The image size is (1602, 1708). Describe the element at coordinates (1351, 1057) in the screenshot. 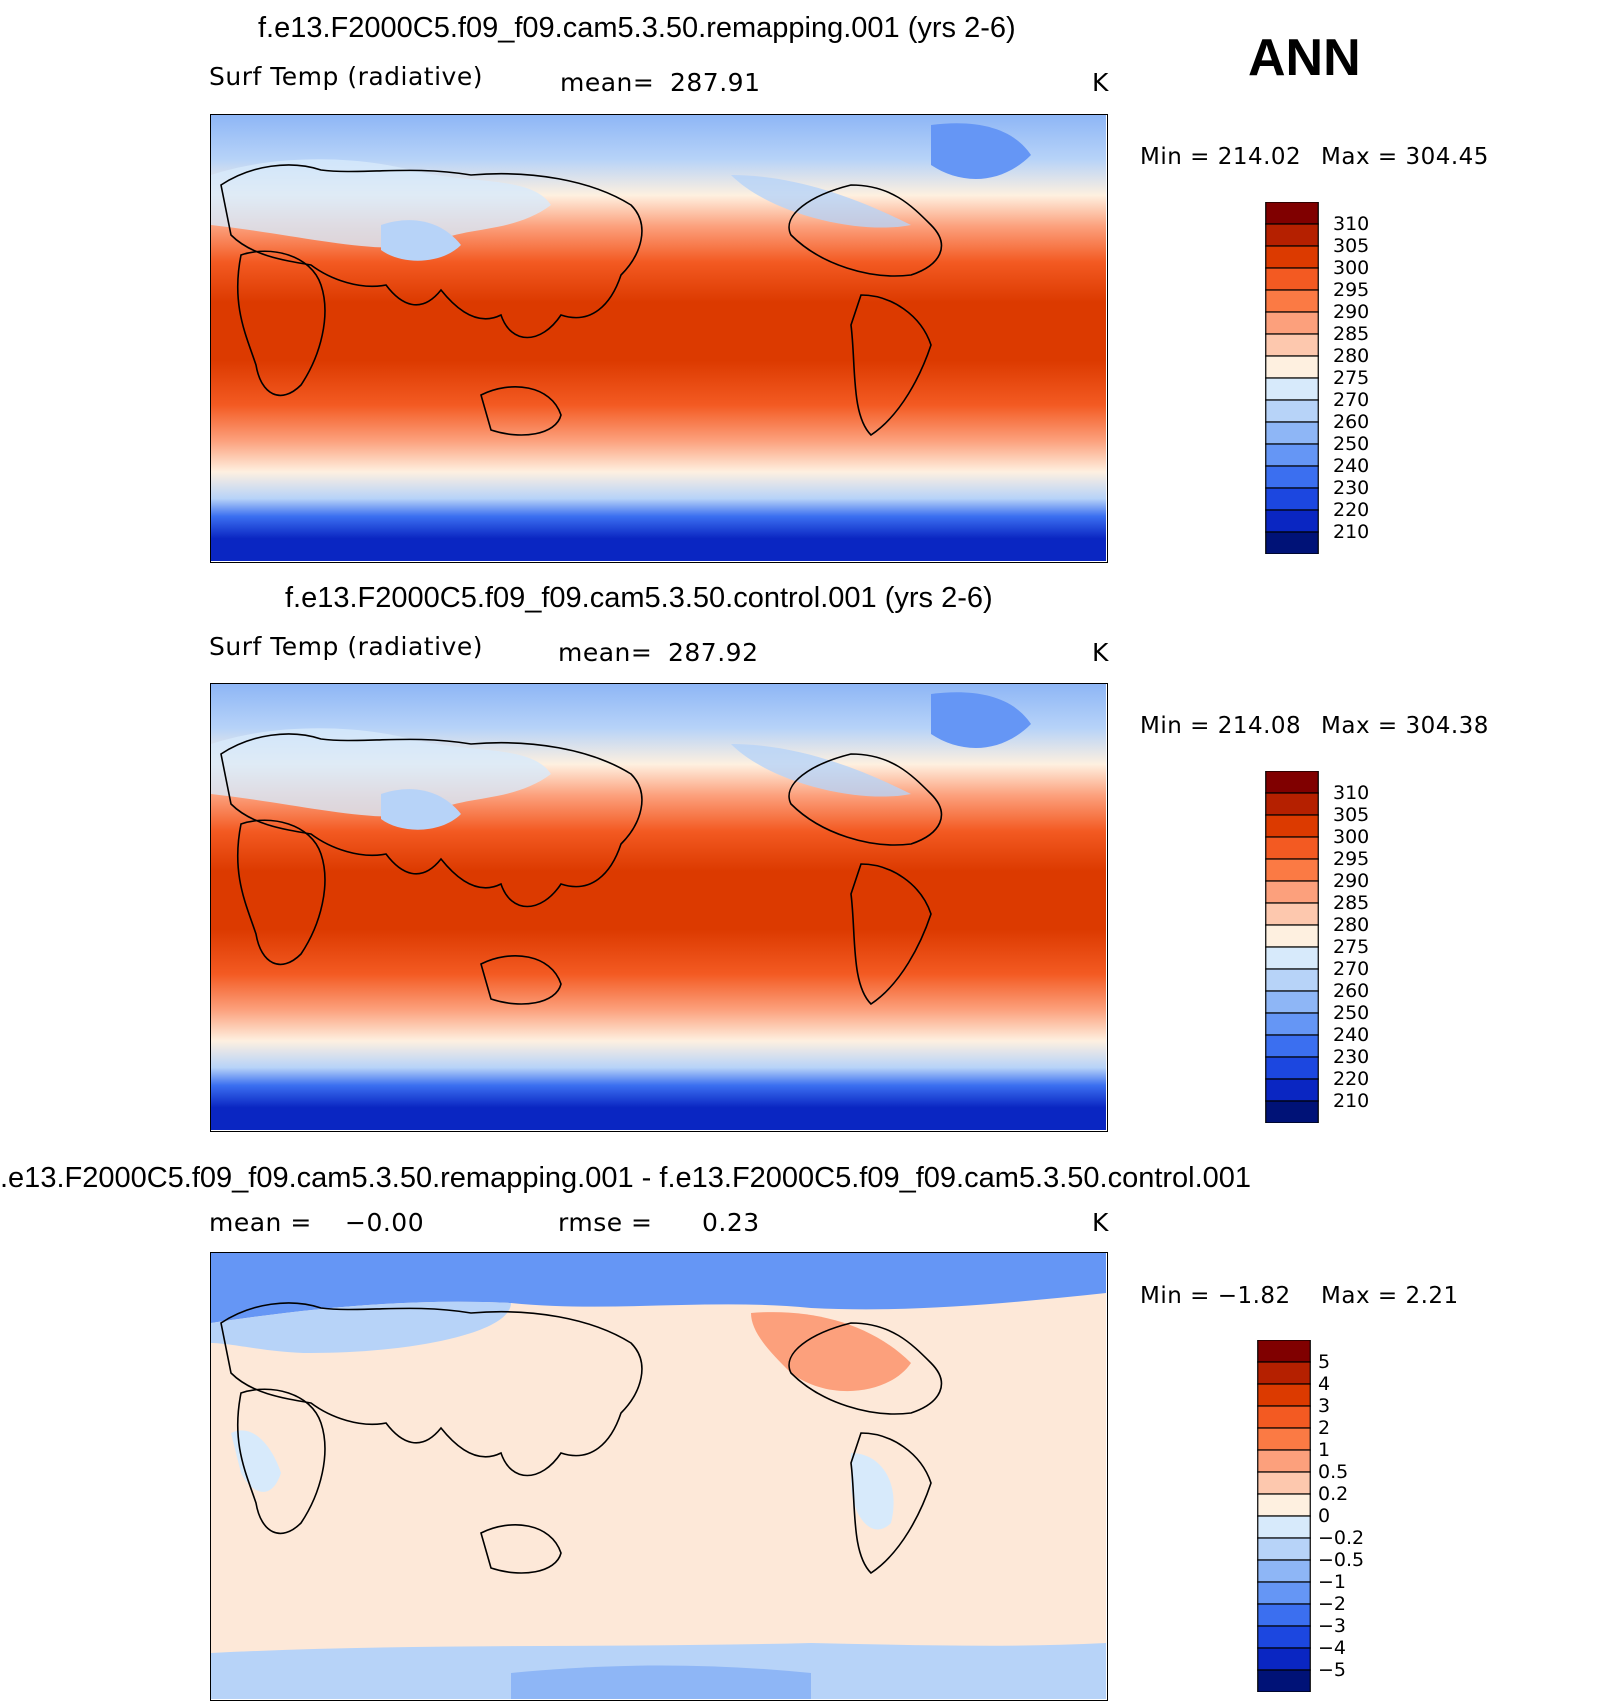

I see `panel-2-colorbar-tick-label: 230` at that location.